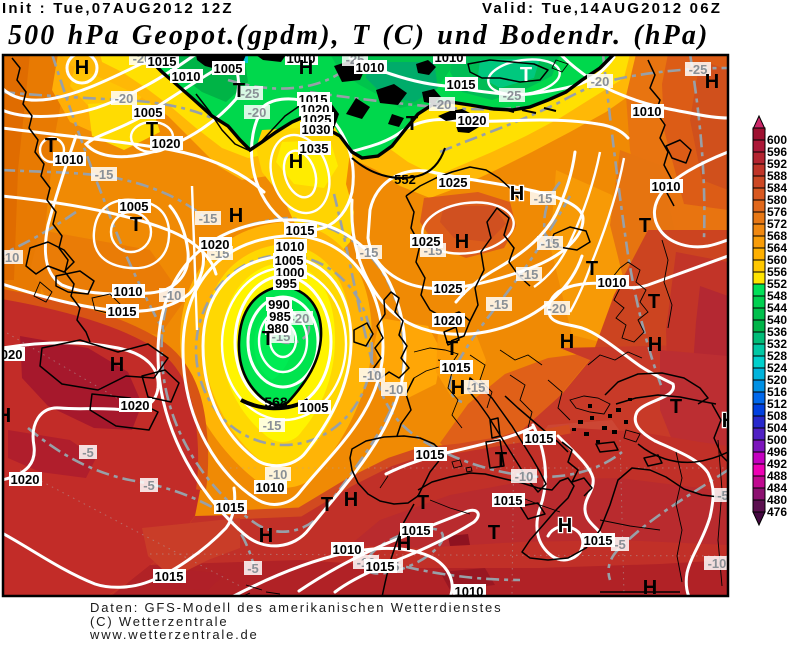  What do you see at coordinates (777, 224) in the screenshot?
I see `svg-text: 572` at bounding box center [777, 224].